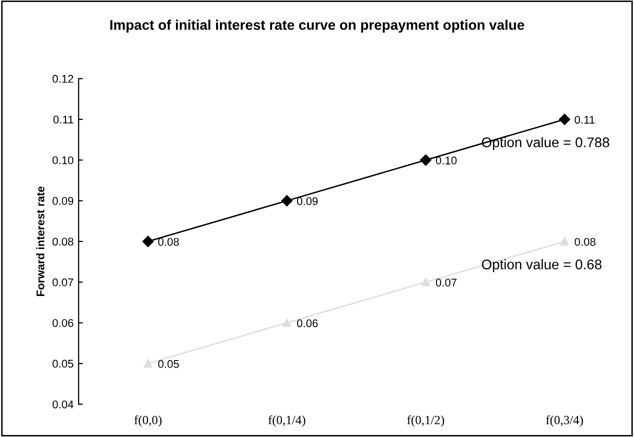 The width and height of the screenshot is (634, 437). Describe the element at coordinates (287, 421) in the screenshot. I see `x-tick-label: f(0,1/4)` at that location.